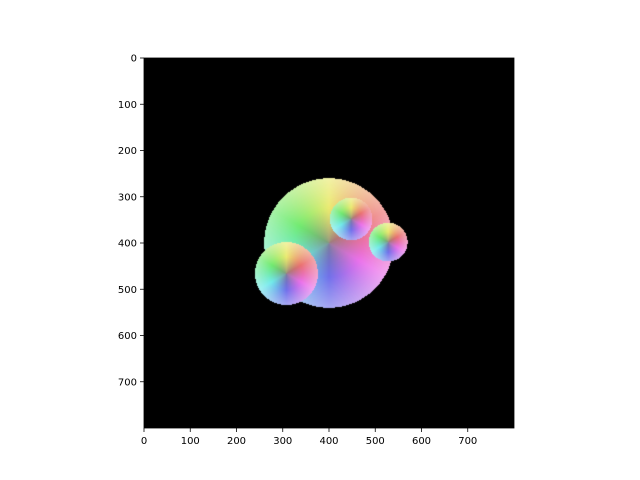 The height and width of the screenshot is (480, 640). What do you see at coordinates (131, 221) in the screenshot?
I see `y-axis: 0 100 200 300 400 500 600 700` at bounding box center [131, 221].